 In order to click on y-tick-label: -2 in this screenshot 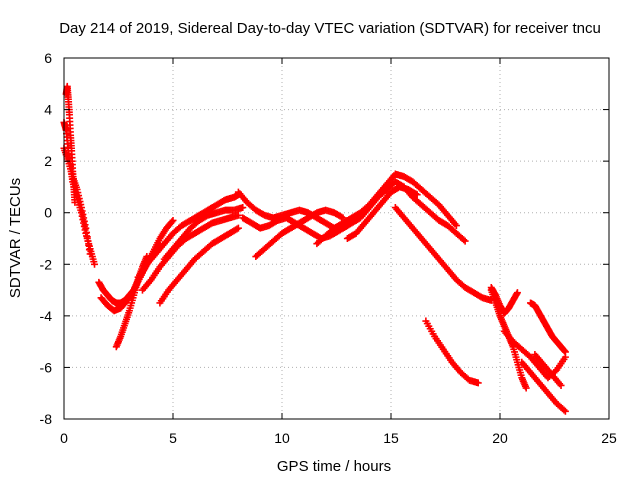, I will do `click(46, 264)`.